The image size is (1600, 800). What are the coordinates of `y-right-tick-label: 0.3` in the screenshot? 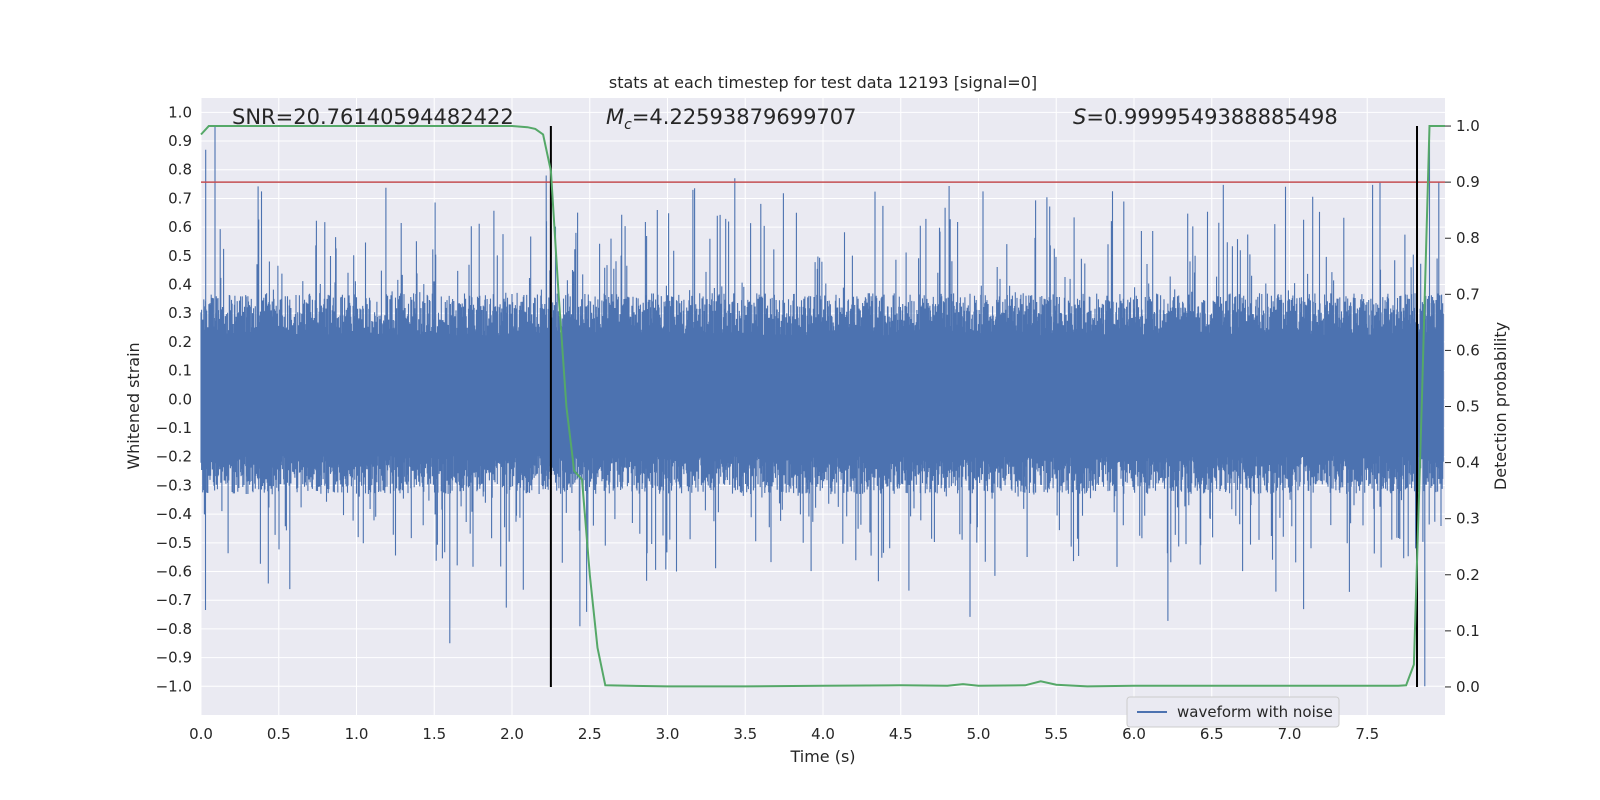 It's located at (1468, 519).